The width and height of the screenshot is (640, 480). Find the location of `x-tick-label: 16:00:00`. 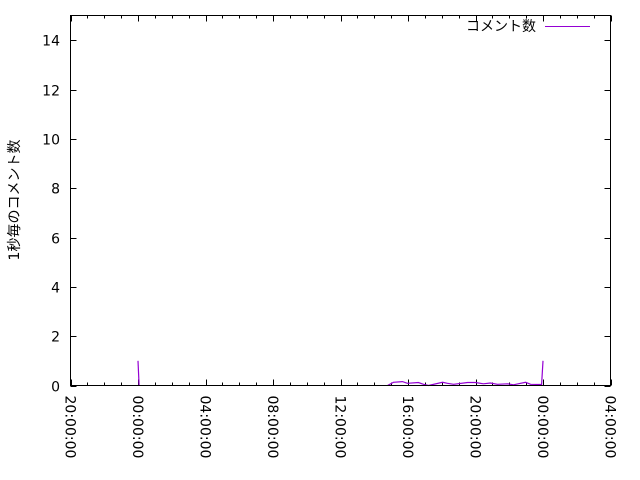

x-tick-label: 16:00:00 is located at coordinates (407, 427).